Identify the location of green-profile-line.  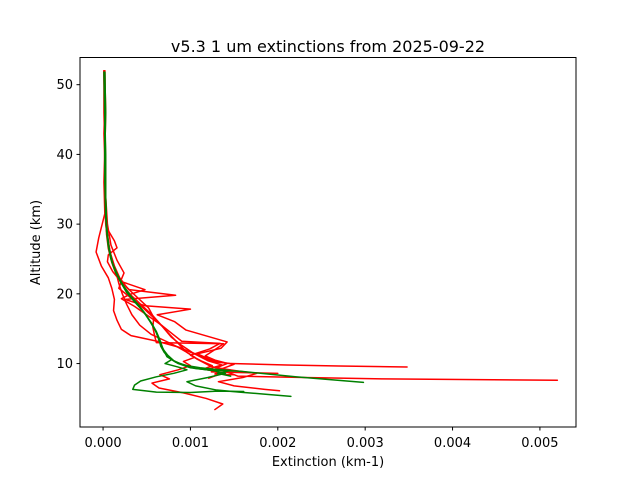
(168, 224).